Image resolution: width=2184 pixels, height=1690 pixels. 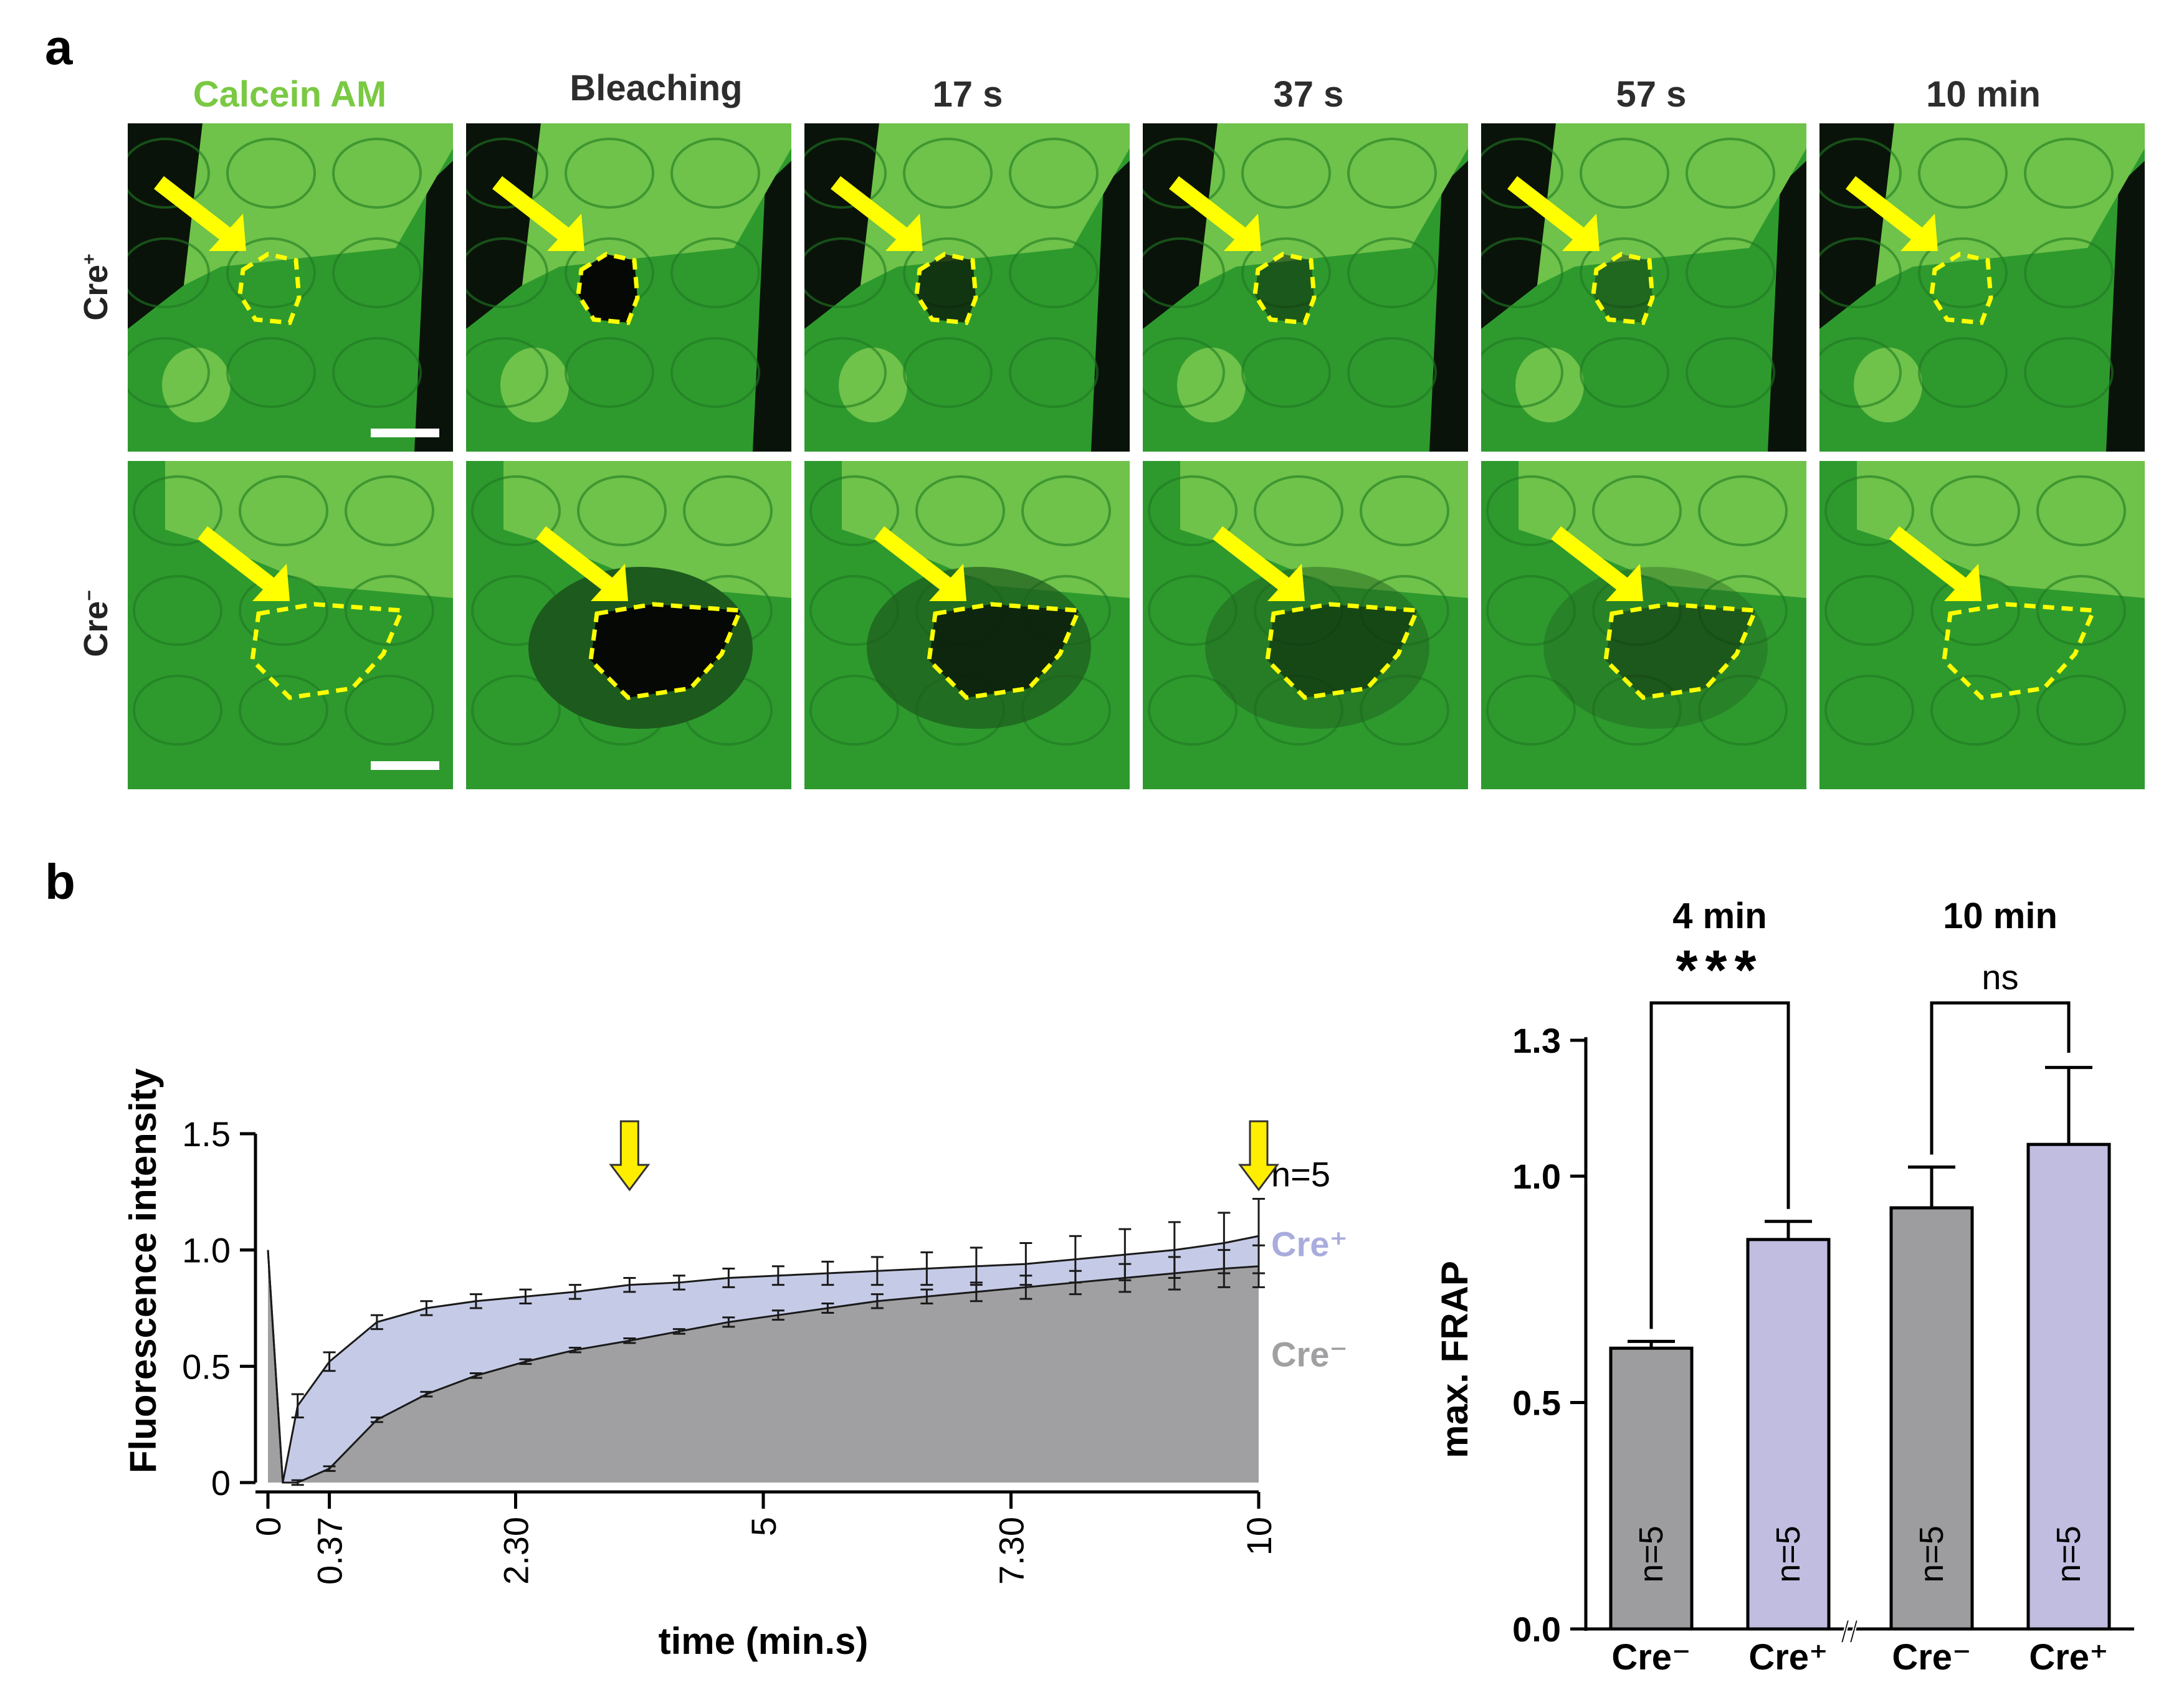 I want to click on column-title-10min: 10 min, so click(x=1984, y=94).